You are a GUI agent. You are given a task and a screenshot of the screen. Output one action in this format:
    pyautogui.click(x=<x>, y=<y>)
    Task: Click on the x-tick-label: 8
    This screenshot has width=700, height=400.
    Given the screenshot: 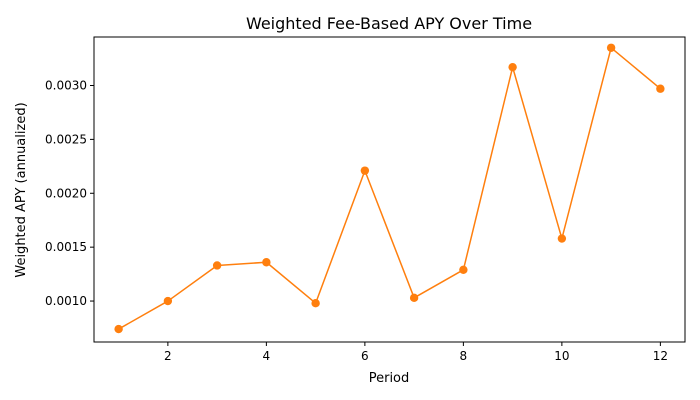 What is the action you would take?
    pyautogui.click(x=464, y=356)
    